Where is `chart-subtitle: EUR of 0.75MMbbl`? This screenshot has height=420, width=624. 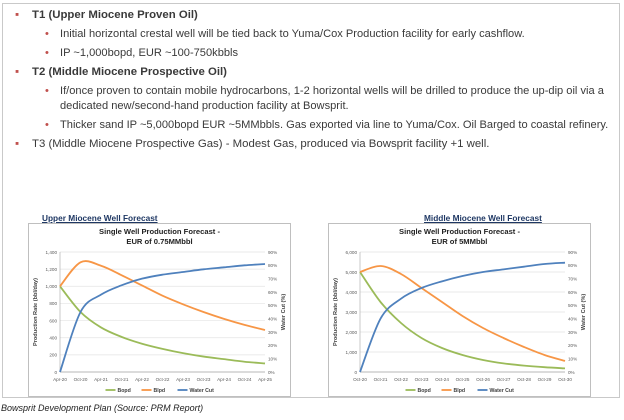
chart-subtitle: EUR of 0.75MMbbl is located at coordinates (159, 241).